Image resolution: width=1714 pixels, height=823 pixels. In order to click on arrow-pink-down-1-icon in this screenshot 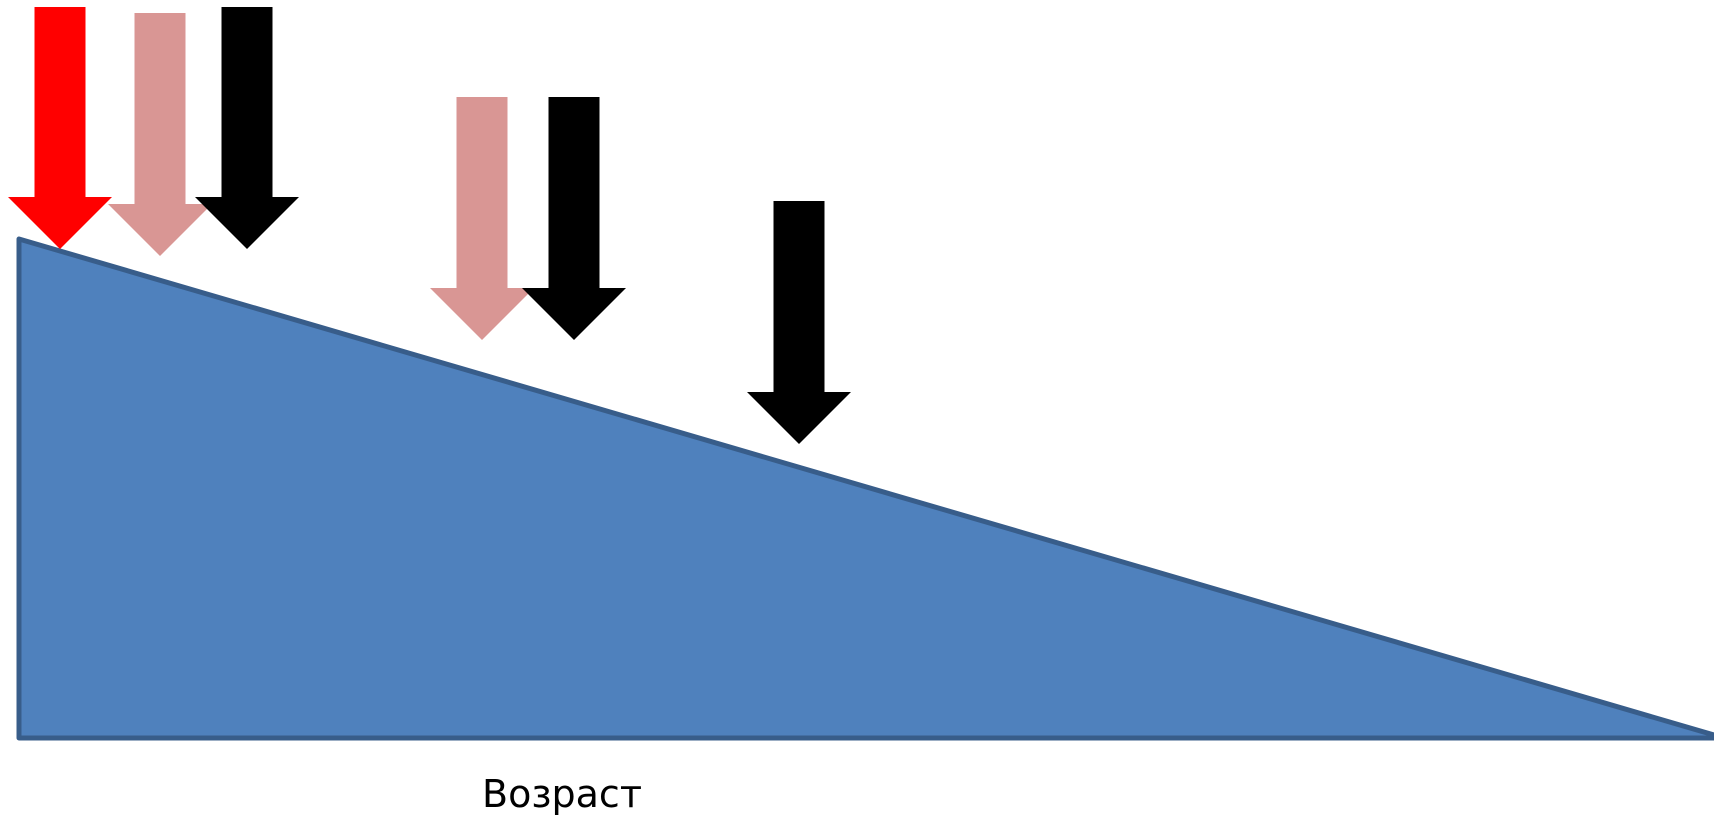, I will do `click(160, 134)`.